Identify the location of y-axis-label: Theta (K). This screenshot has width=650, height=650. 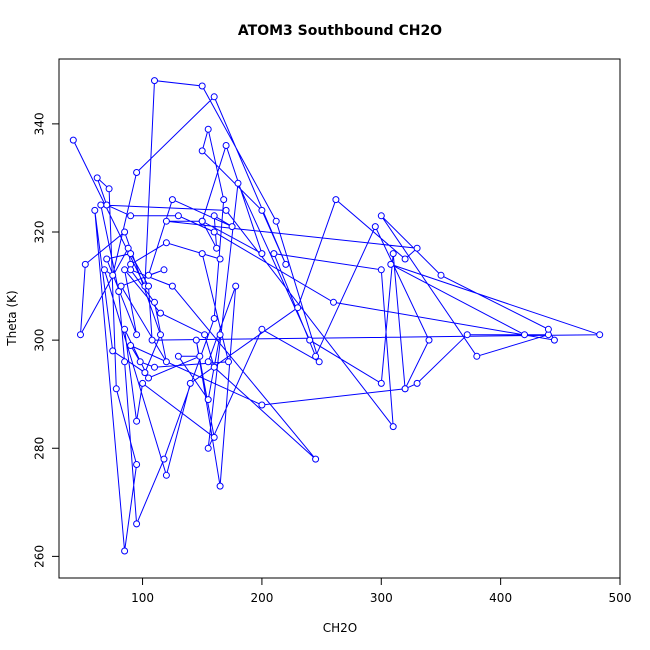
(12, 318).